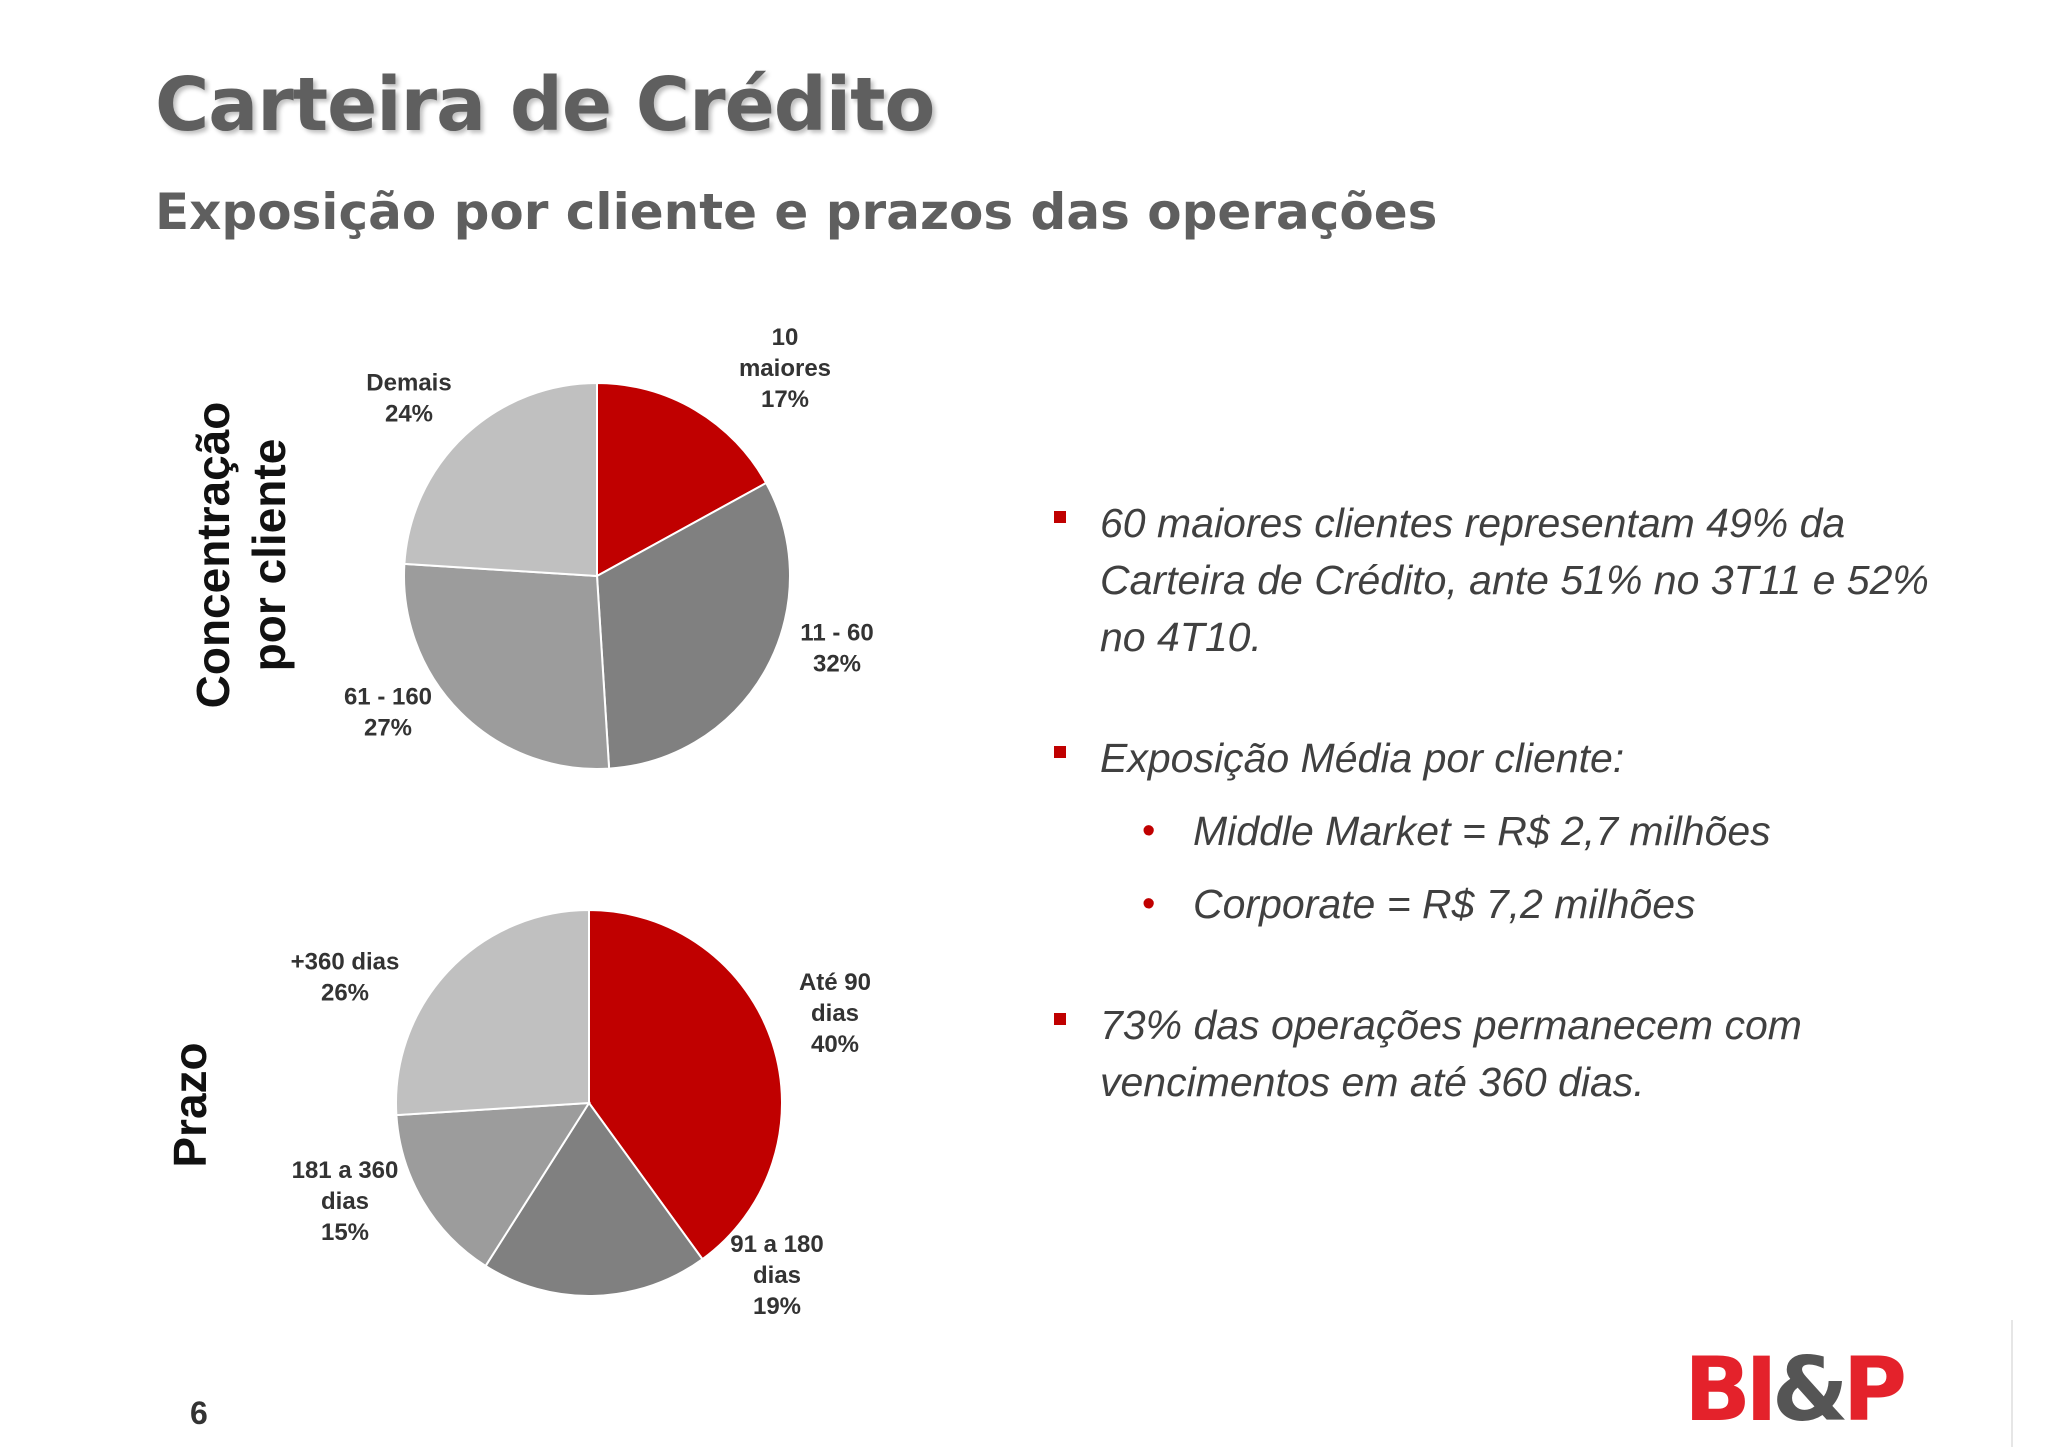  I want to click on pie1-label-2: 11 - 60 32%, so click(836, 649).